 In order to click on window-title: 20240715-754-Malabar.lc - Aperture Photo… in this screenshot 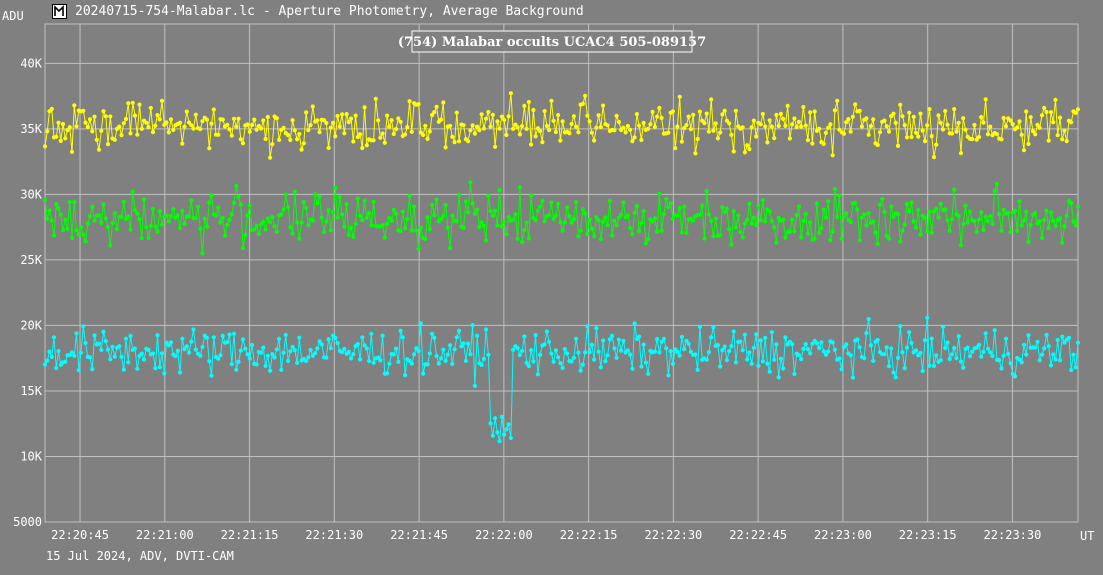, I will do `click(329, 11)`.